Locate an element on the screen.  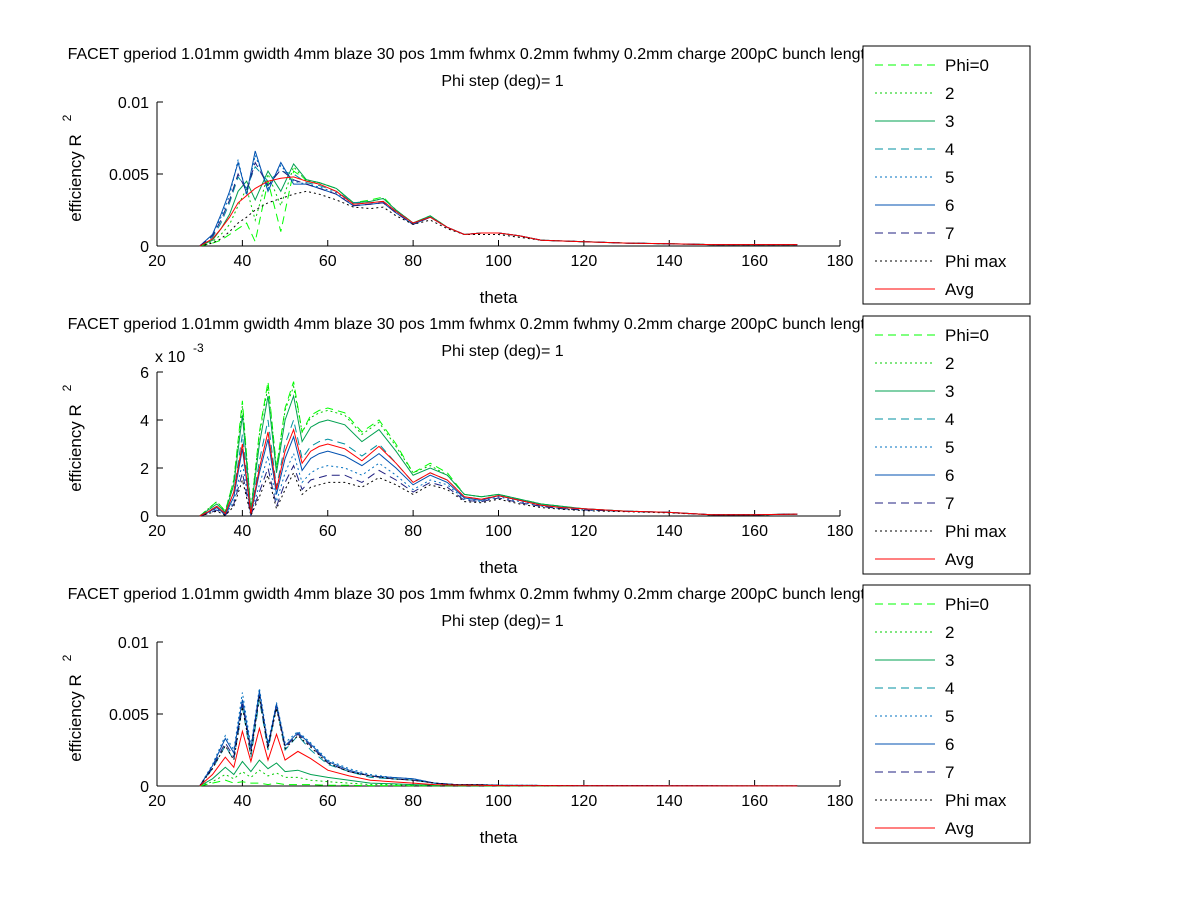
y-exponent-label: x 10 is located at coordinates (170, 357).